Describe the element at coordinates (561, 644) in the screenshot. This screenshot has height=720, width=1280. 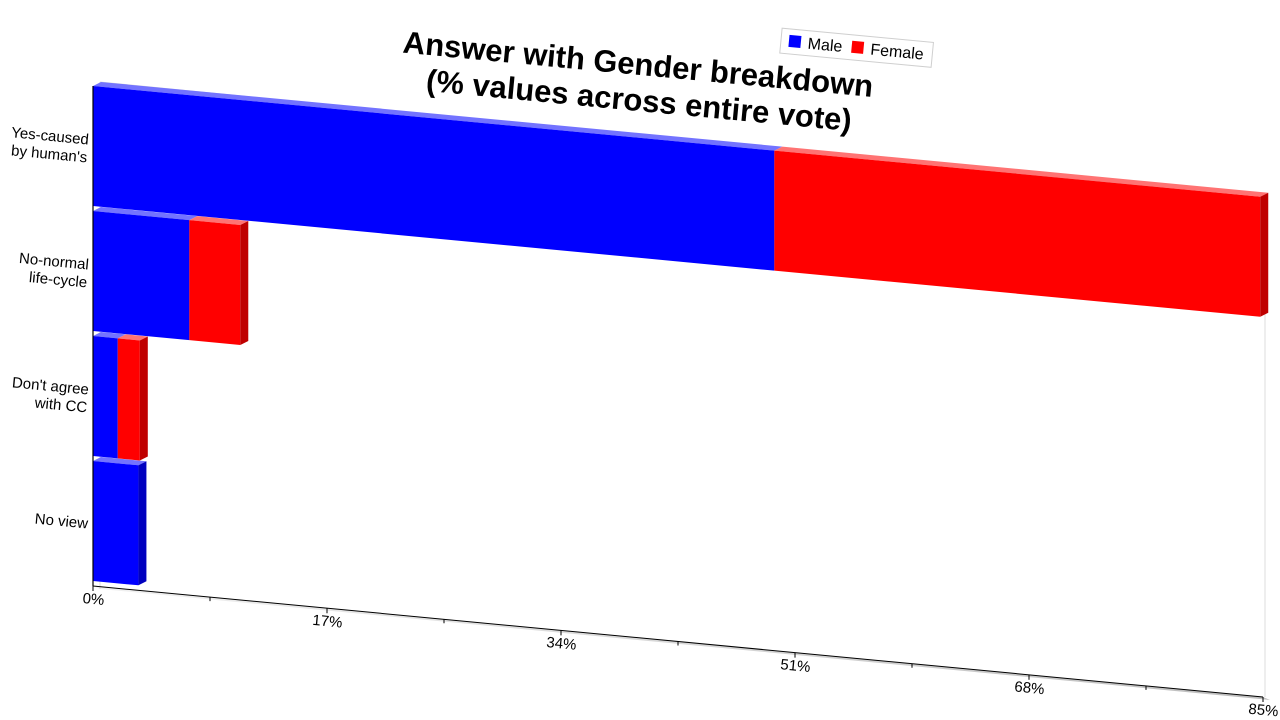
I see `x-tick-label: 34%` at that location.